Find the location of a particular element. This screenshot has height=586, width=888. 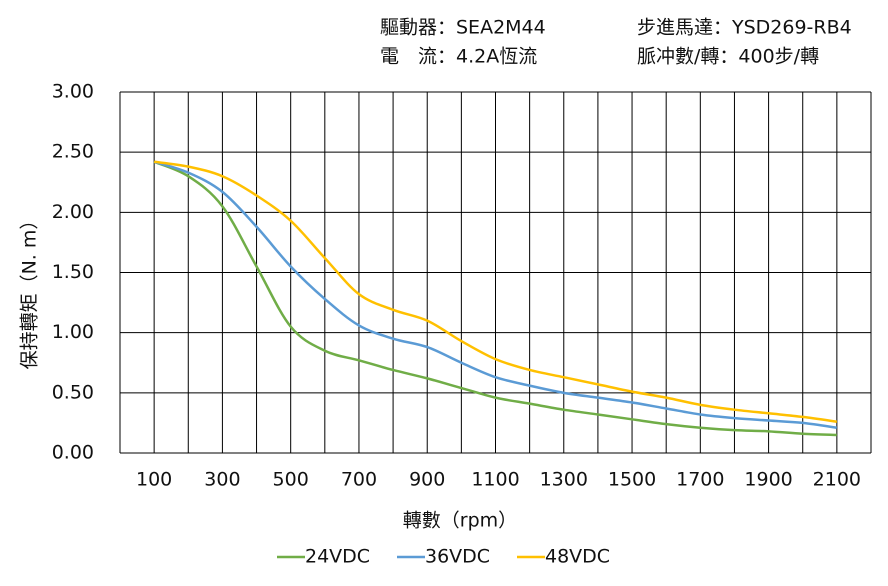

x-tick-label: 300 is located at coordinates (222, 480).